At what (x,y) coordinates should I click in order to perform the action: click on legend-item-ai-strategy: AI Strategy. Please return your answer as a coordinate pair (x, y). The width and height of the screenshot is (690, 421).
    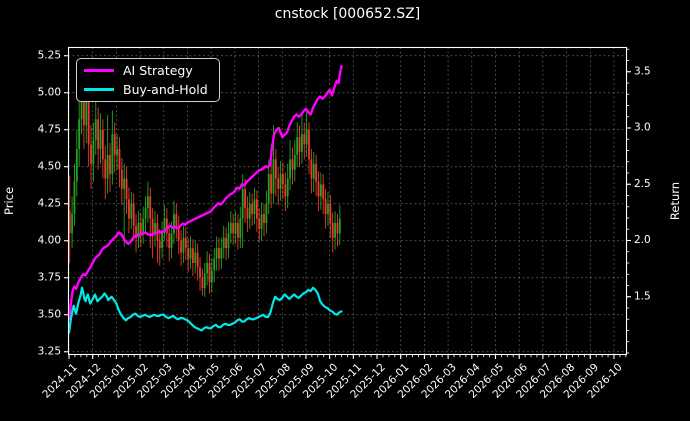
    Looking at the image, I should click on (151, 70).